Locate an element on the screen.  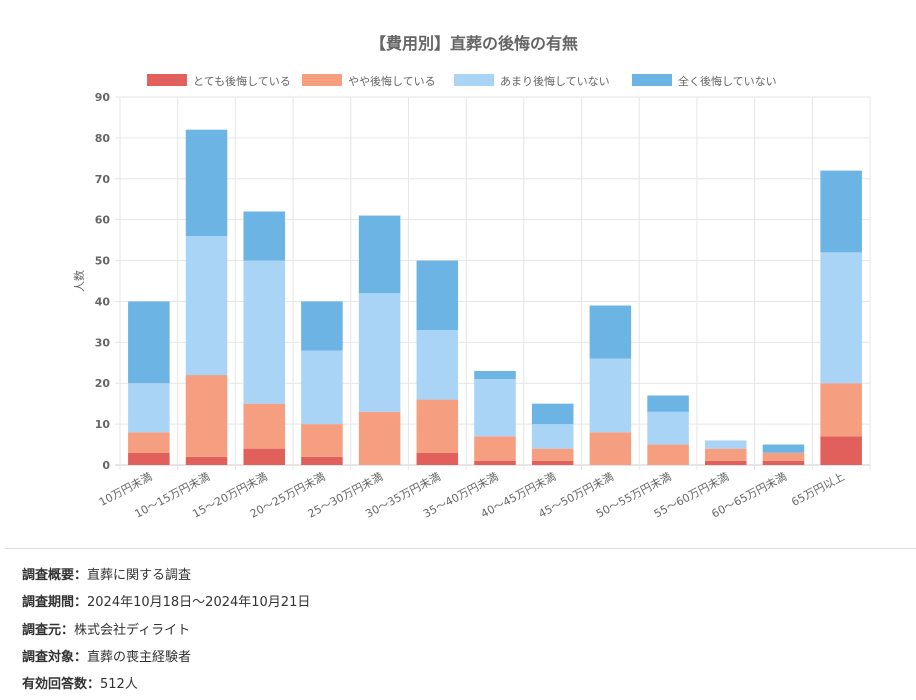
y-tick-label: 70 is located at coordinates (103, 179).